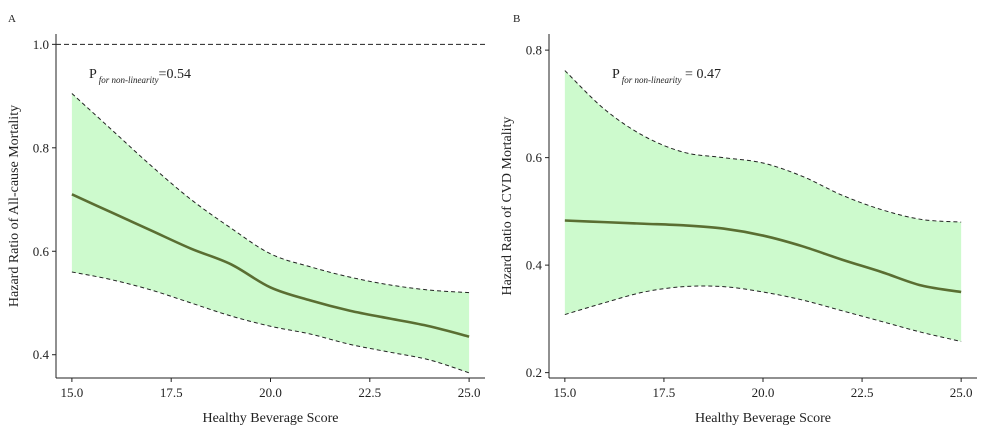  What do you see at coordinates (701, 74) in the screenshot?
I see `annotation-value: = 0.47` at bounding box center [701, 74].